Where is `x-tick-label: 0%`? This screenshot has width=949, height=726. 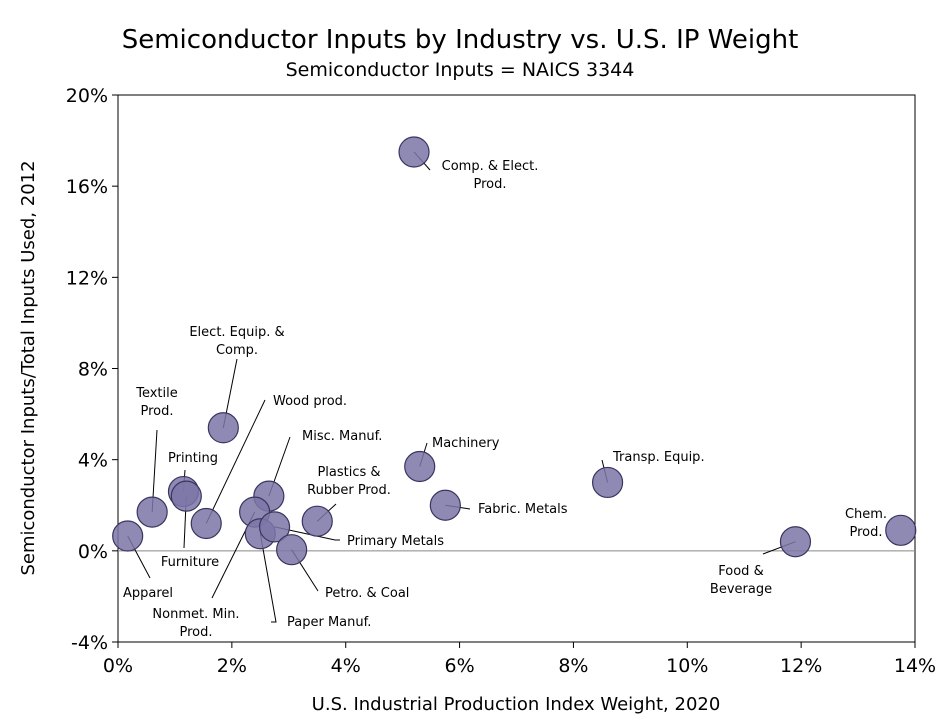
x-tick-label: 0% is located at coordinates (118, 666).